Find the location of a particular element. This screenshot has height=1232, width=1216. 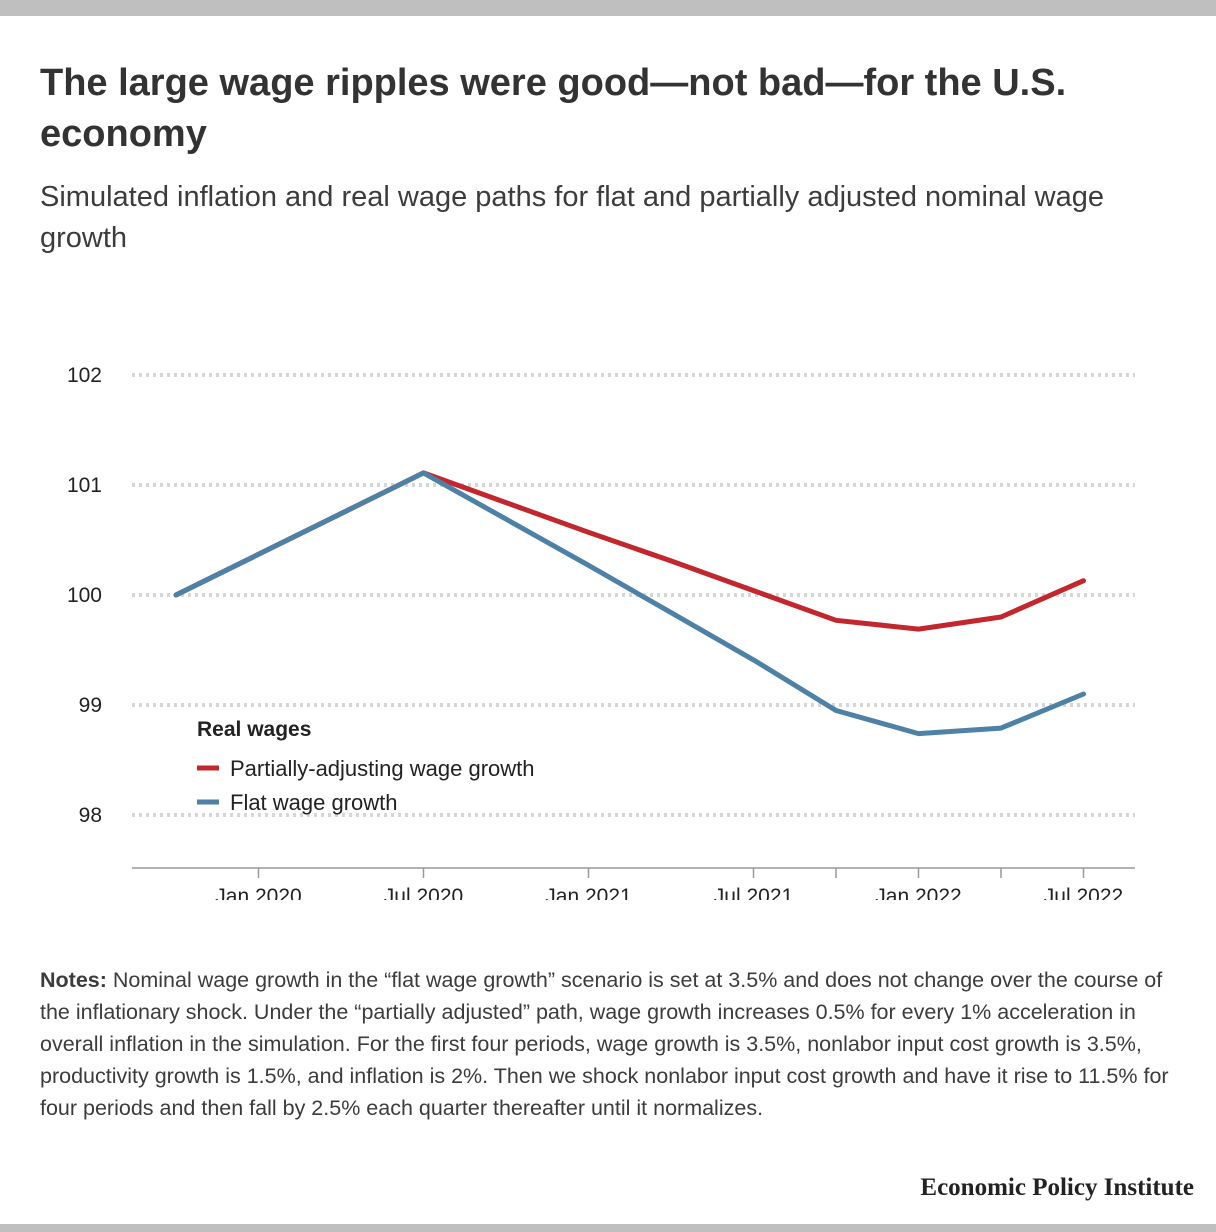

bottom-border is located at coordinates (608, 1228).